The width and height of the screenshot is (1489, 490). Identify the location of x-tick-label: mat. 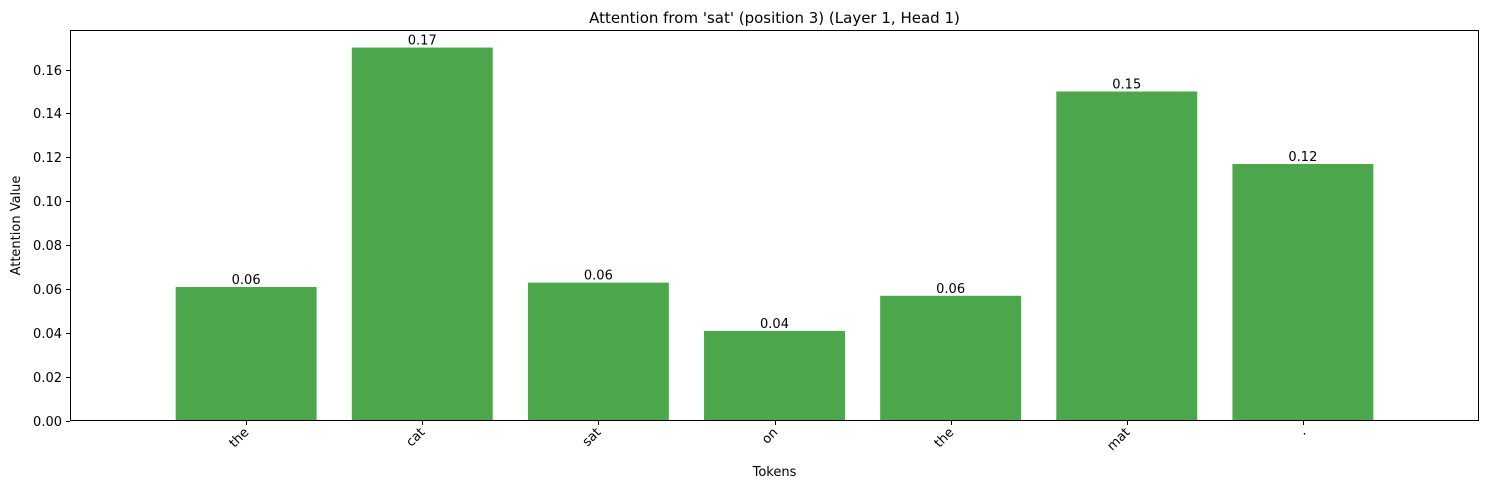
(1119, 439).